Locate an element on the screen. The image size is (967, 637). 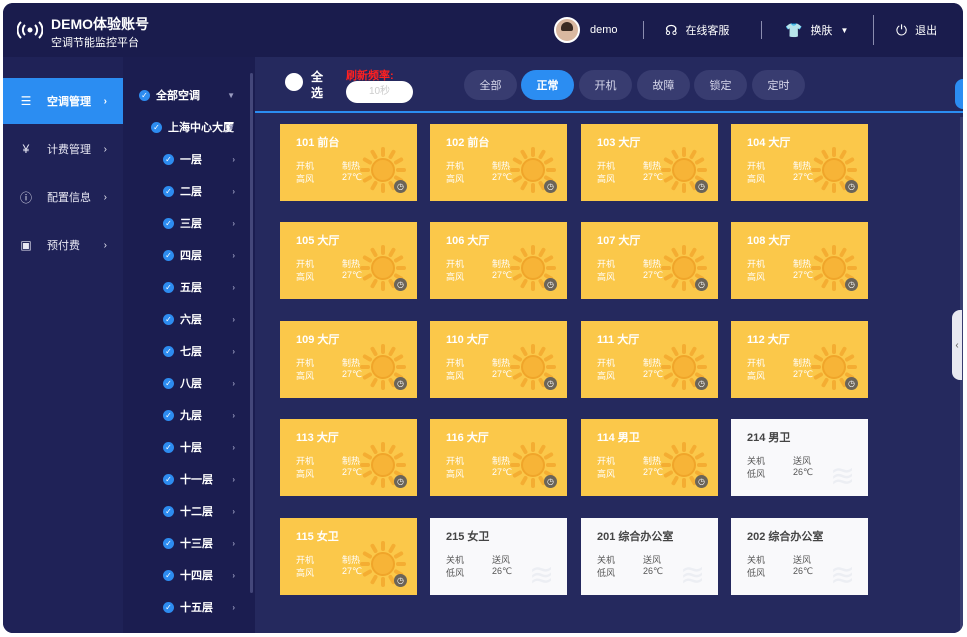
support-button: ☊ 在线客服 is located at coordinates (697, 30).